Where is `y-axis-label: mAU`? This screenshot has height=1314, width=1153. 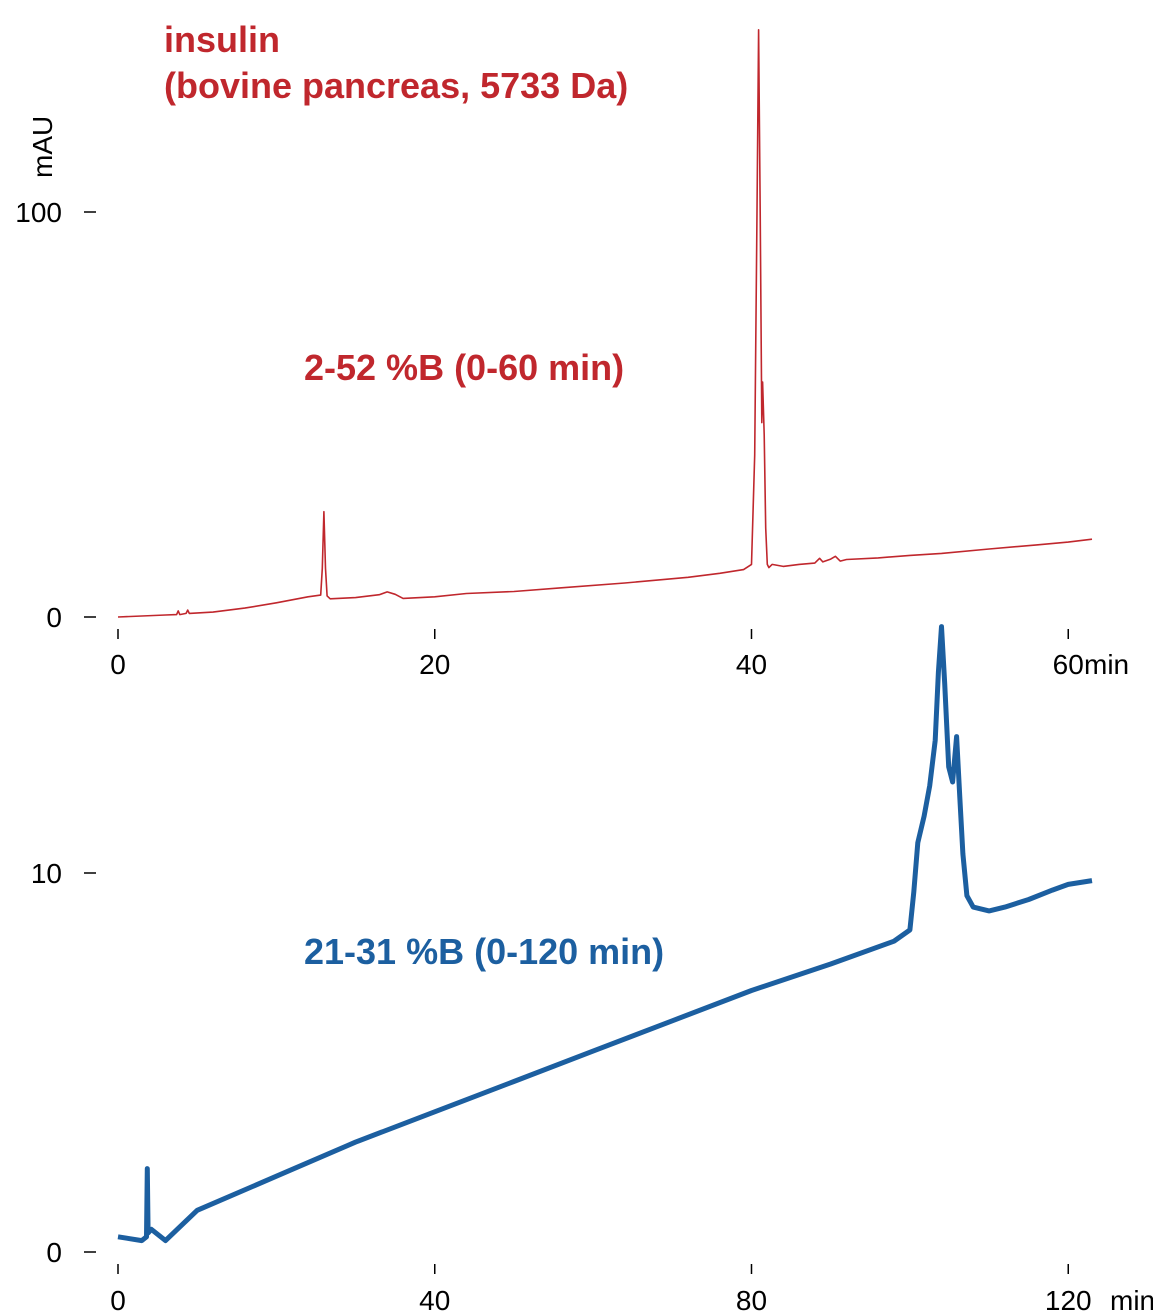 y-axis-label: mAU is located at coordinates (42, 147).